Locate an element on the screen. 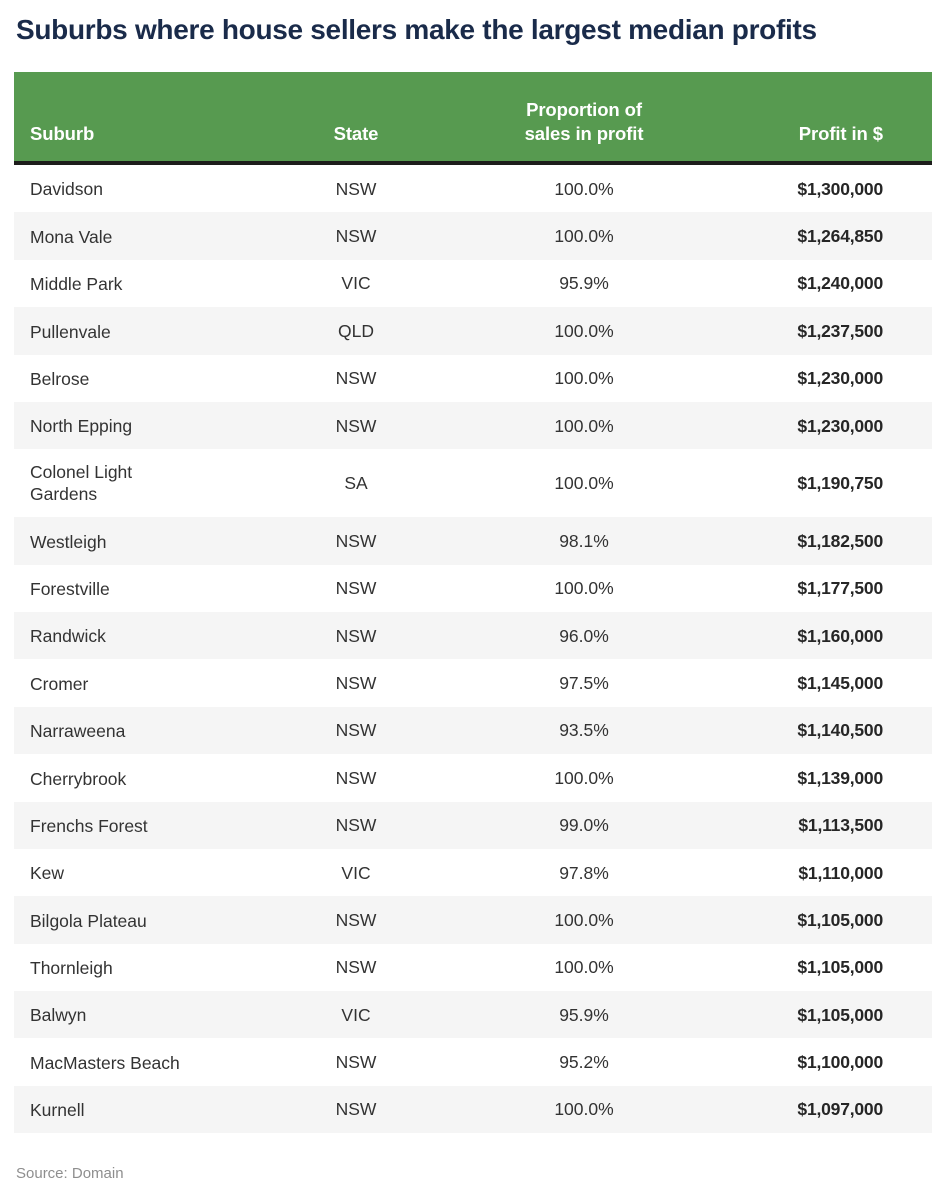 The width and height of the screenshot is (946, 1182). suburb-label: Cromer is located at coordinates (59, 683).